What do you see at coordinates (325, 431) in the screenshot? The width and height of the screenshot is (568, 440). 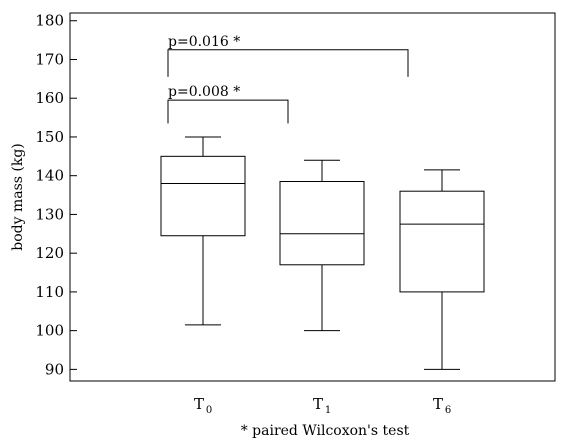 I see `footnote: * paired Wilcoxon's test` at bounding box center [325, 431].